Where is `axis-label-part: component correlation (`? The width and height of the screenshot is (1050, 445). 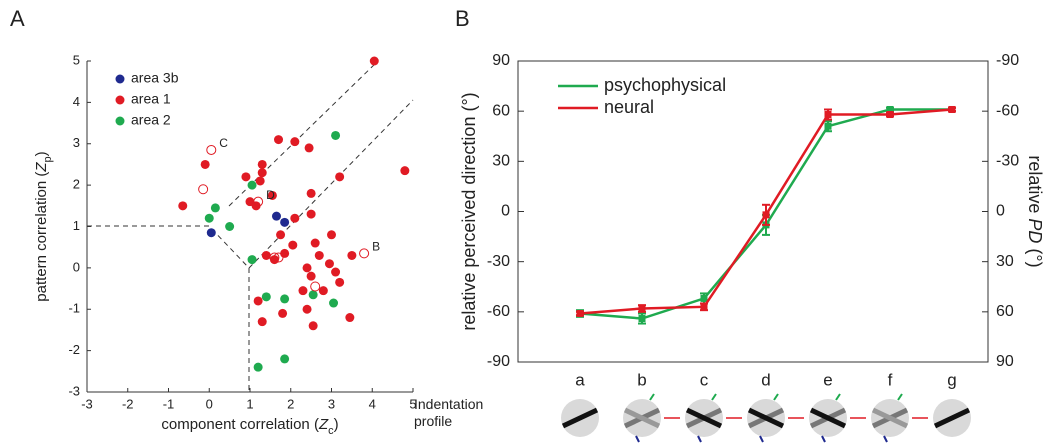
axis-label-part: component correlation ( is located at coordinates (240, 424).